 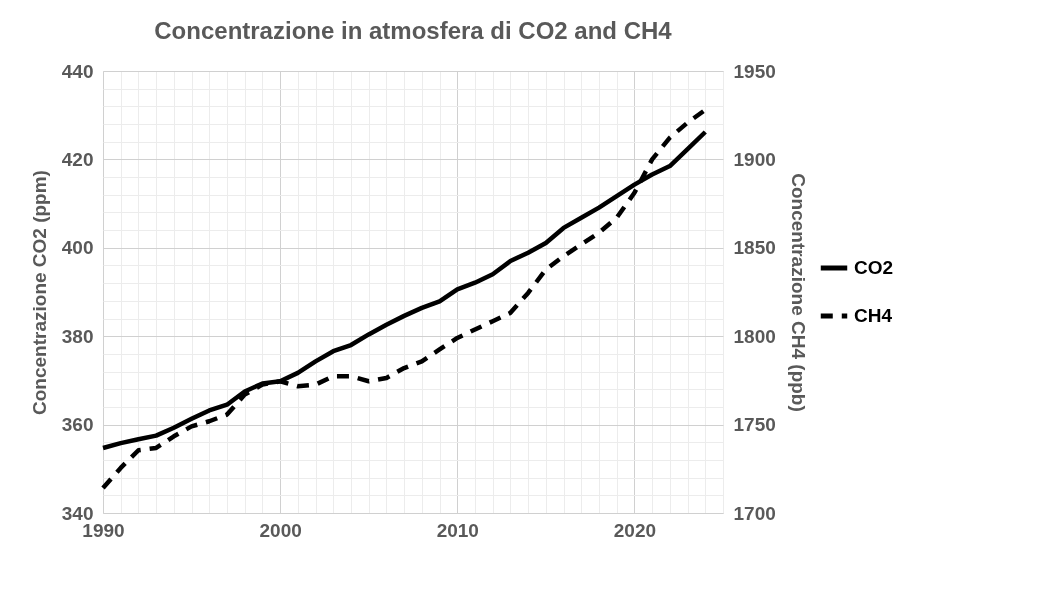 I want to click on y-tick-label: 380, so click(x=77, y=336).